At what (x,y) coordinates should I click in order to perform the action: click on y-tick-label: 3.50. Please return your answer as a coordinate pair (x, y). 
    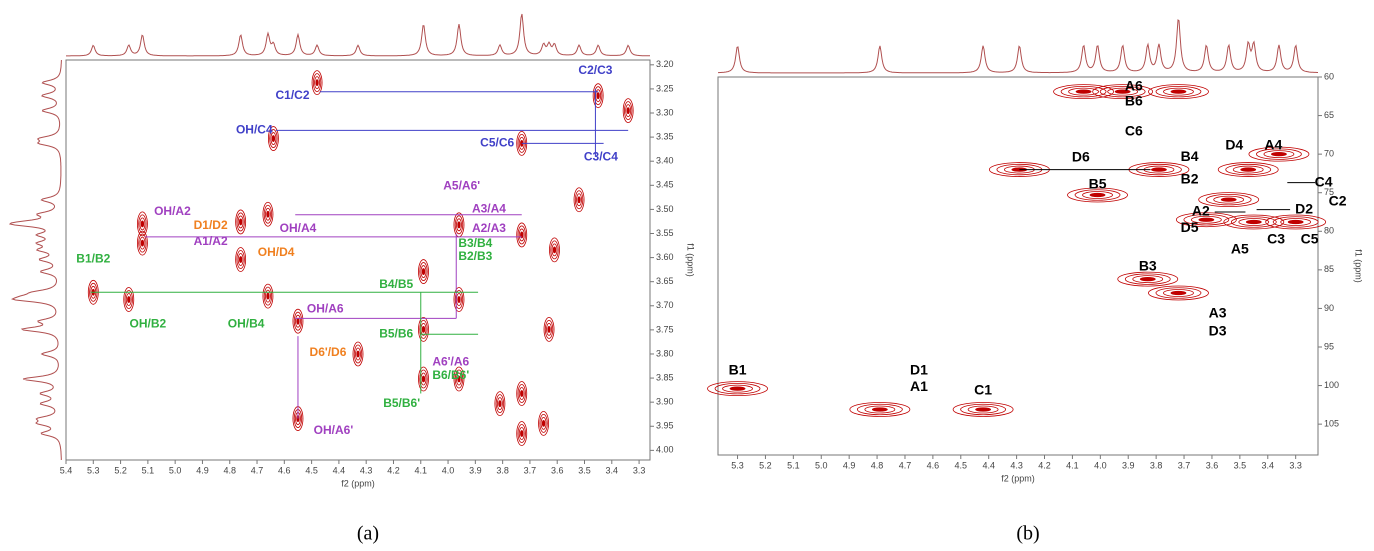
    Looking at the image, I should click on (665, 209).